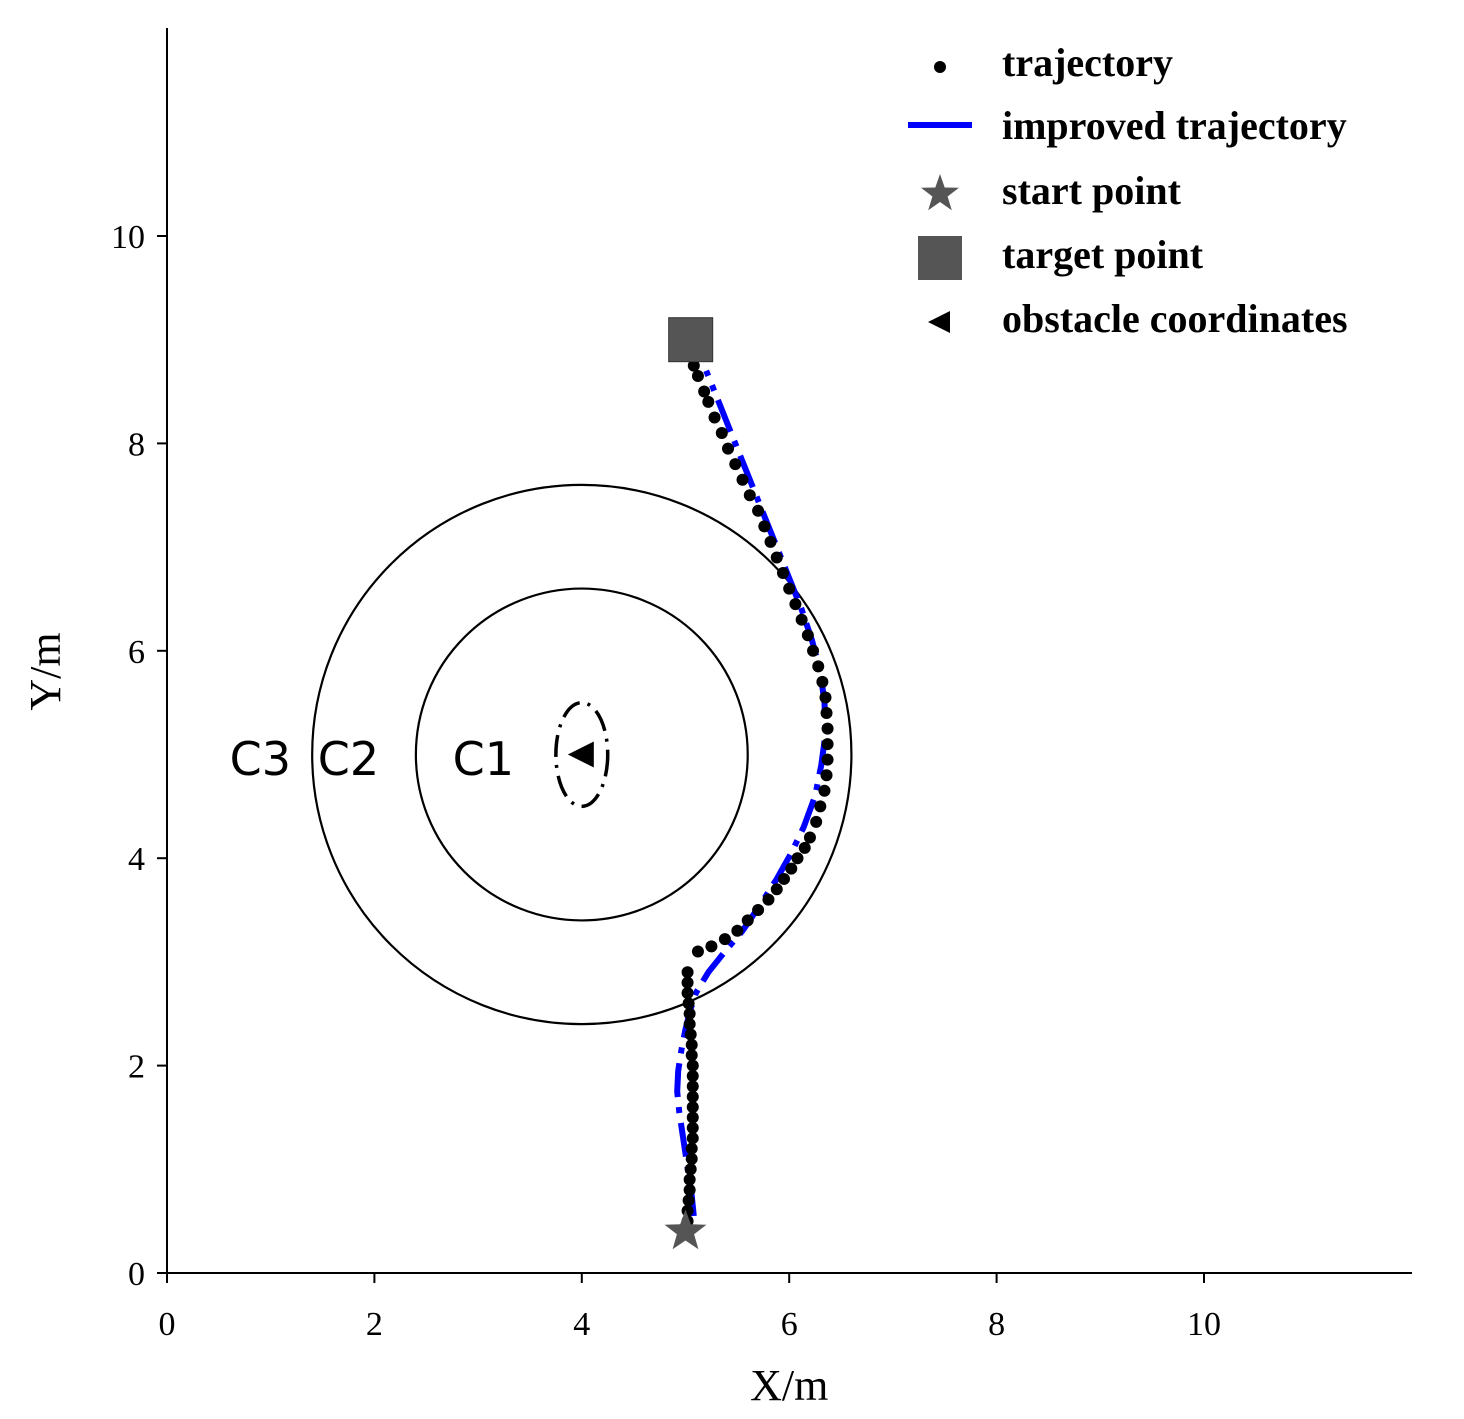  Describe the element at coordinates (1087, 62) in the screenshot. I see `legend-label: trajectory` at that location.